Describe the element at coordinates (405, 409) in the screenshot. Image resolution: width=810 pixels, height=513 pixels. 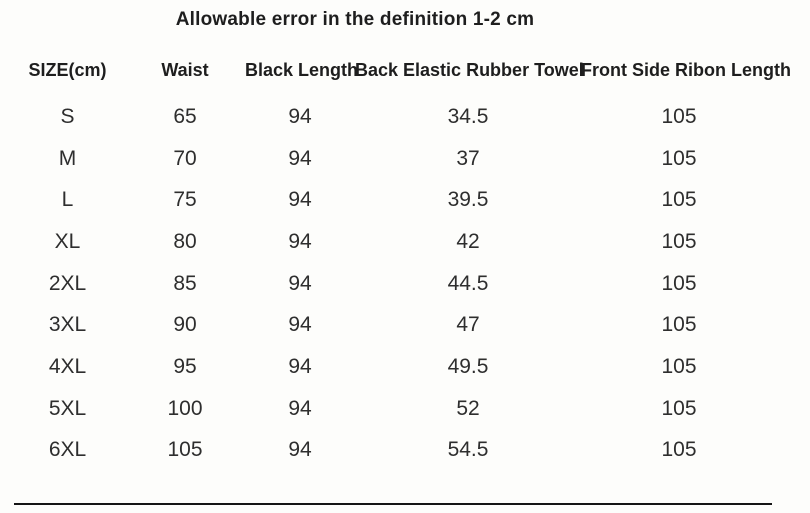
I see `table-row-5xl: 5XL 100 94 52 105` at that location.